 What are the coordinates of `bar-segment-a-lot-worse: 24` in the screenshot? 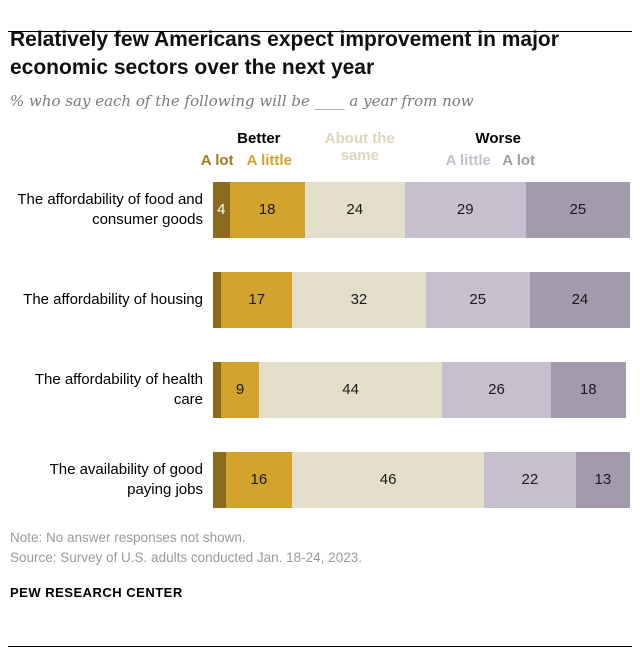 It's located at (579, 299).